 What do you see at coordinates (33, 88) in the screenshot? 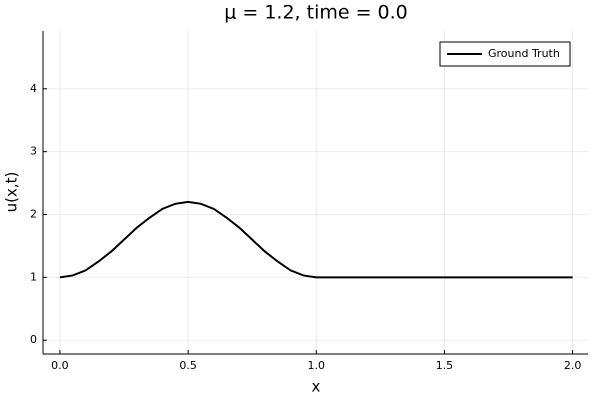
I see `y-tick-label: 4` at bounding box center [33, 88].